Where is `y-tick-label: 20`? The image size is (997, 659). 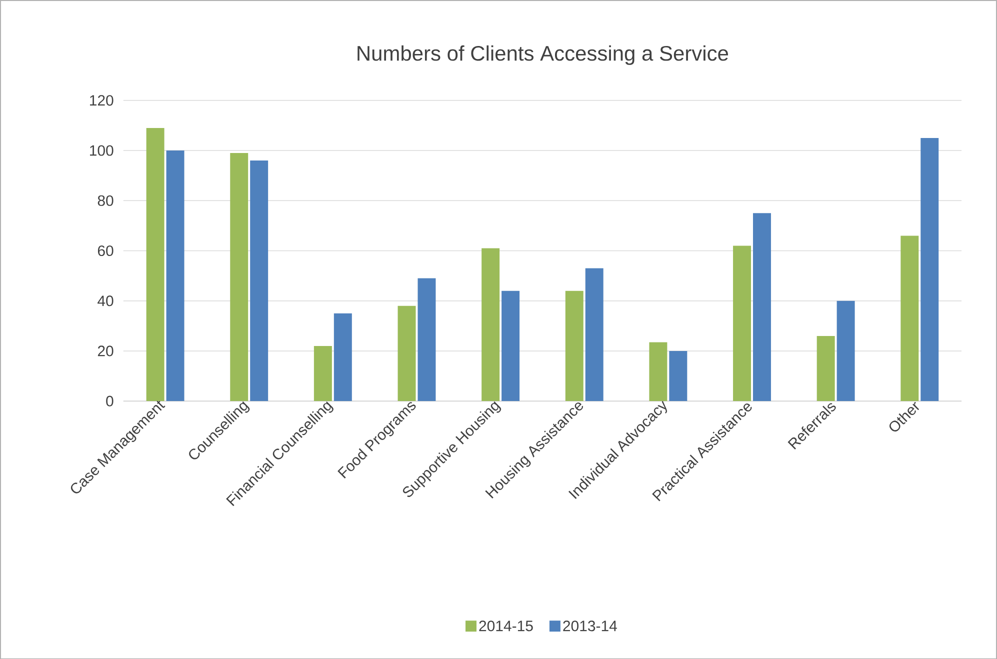 y-tick-label: 20 is located at coordinates (106, 351).